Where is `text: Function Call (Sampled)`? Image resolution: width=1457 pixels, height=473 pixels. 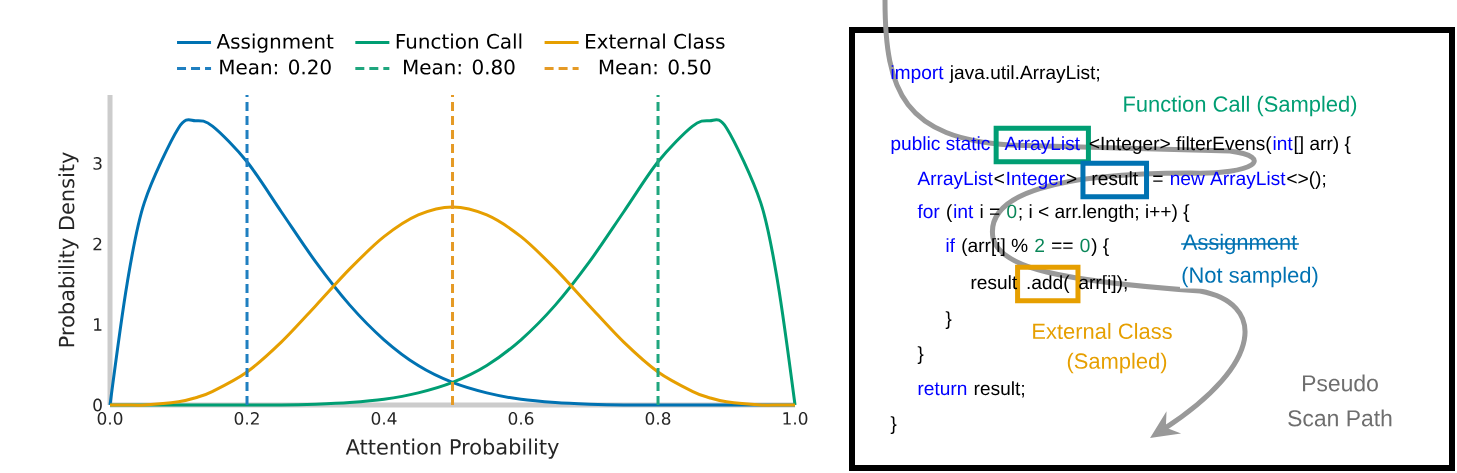 text: Function Call (Sampled) is located at coordinates (1240, 106).